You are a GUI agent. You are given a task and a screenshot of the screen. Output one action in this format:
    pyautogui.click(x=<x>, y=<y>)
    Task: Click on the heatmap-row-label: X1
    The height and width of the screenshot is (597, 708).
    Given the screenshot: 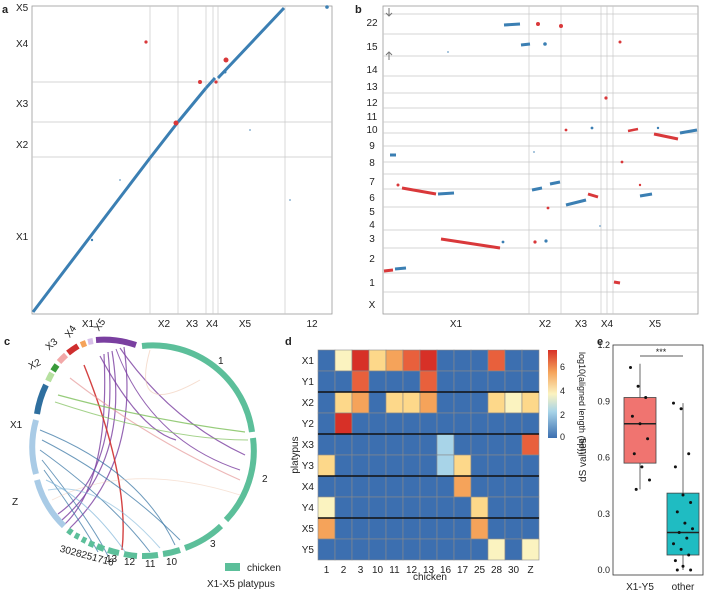 What is the action you would take?
    pyautogui.click(x=308, y=361)
    